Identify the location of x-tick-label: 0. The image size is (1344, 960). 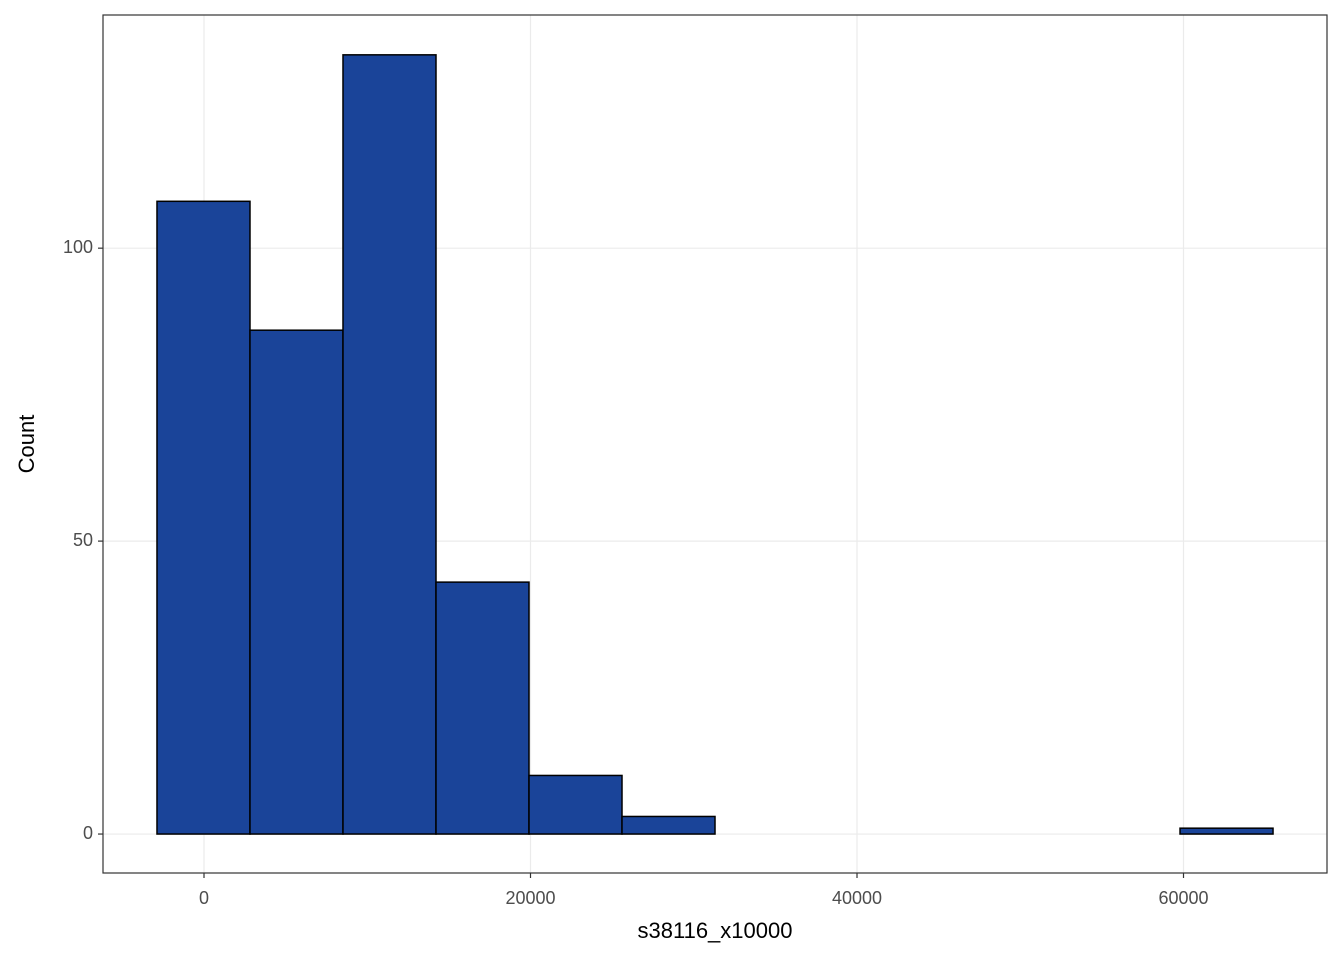
(204, 898).